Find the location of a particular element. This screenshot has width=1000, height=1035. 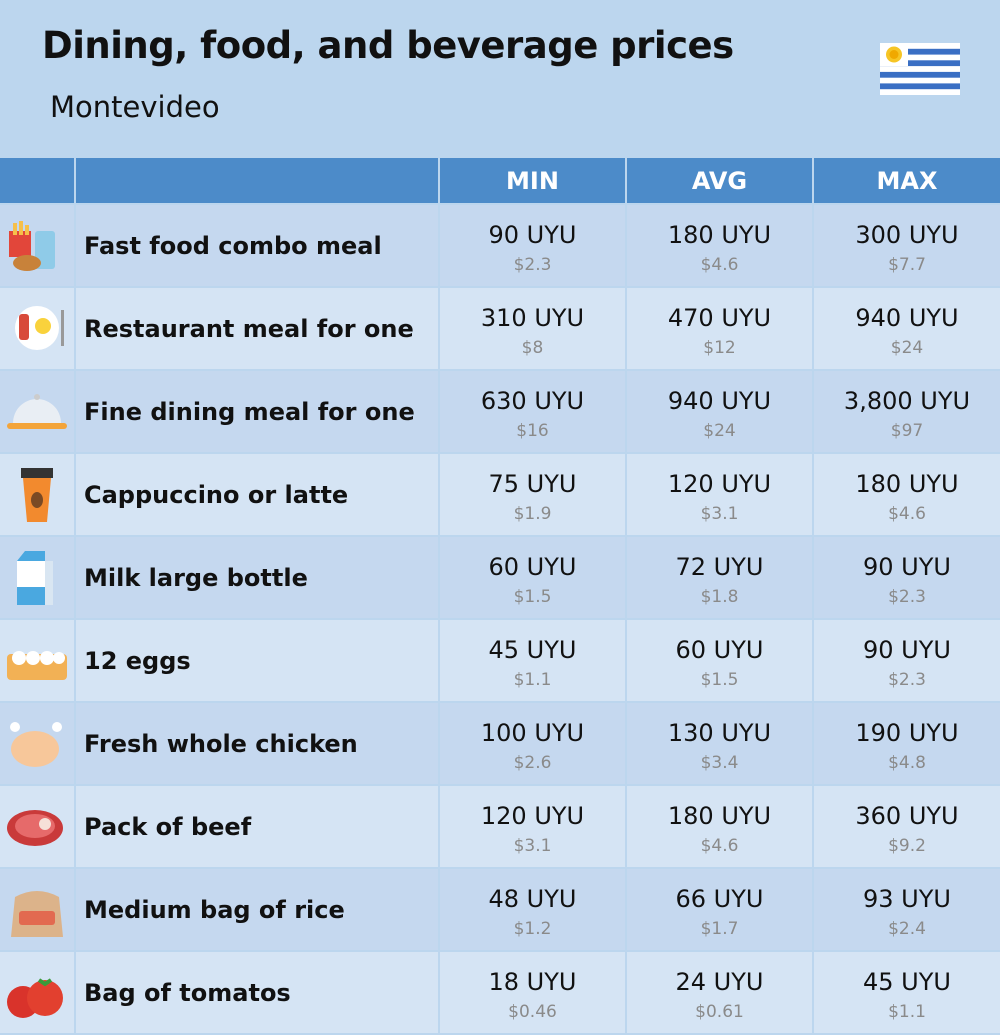

local-price: 18 UYU is located at coordinates (532, 982).